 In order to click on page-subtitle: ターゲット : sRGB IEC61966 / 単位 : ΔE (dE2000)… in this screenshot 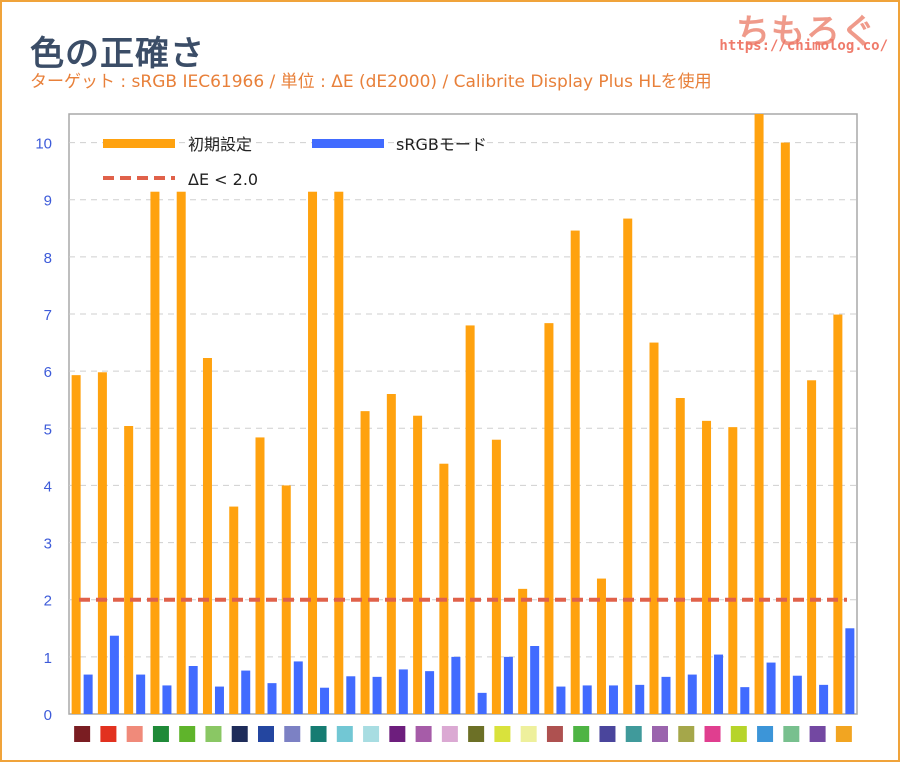, I will do `click(371, 82)`.